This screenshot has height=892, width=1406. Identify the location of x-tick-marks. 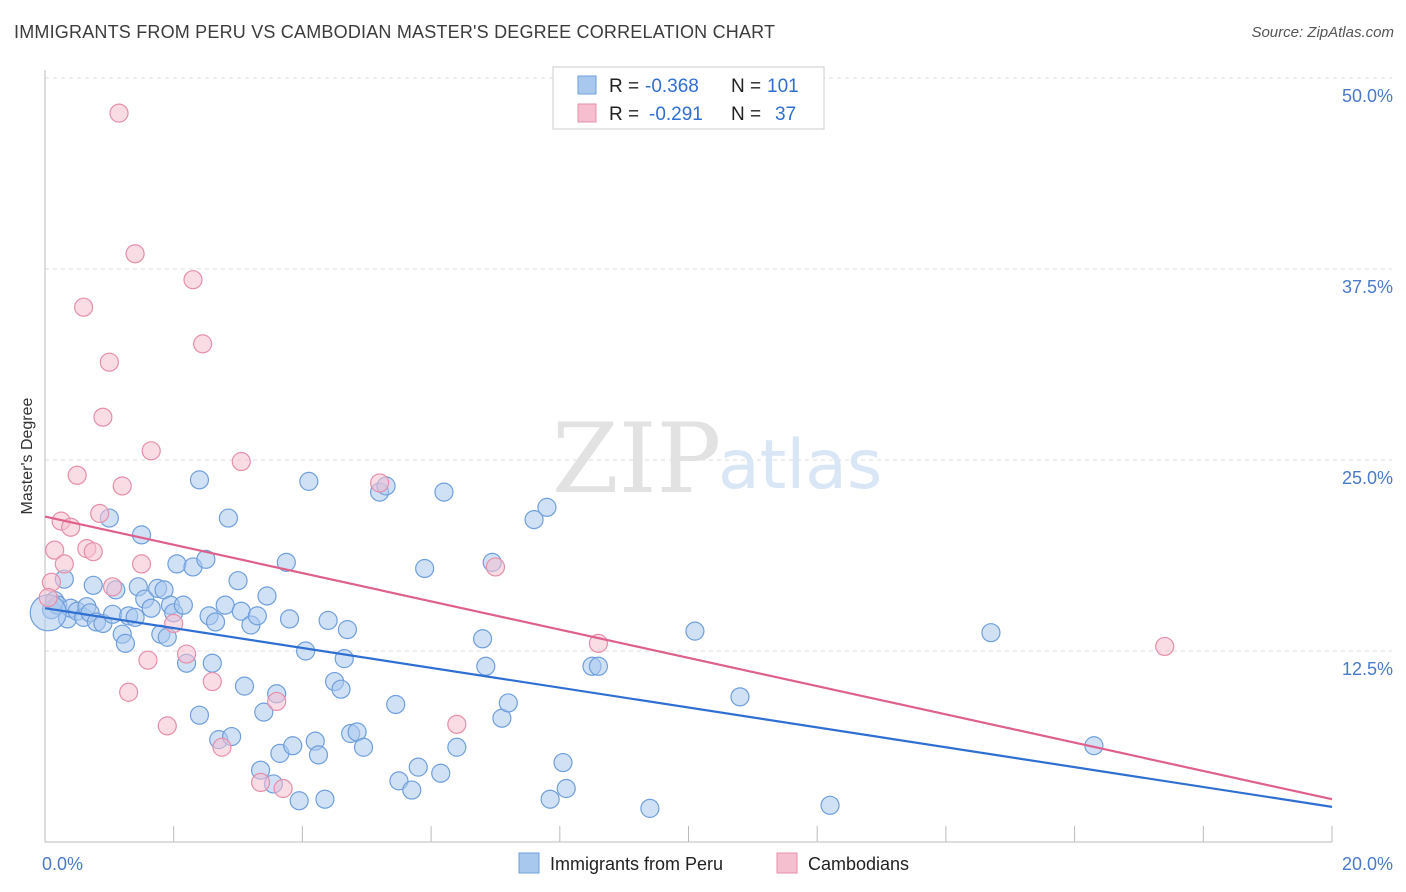
(688, 834).